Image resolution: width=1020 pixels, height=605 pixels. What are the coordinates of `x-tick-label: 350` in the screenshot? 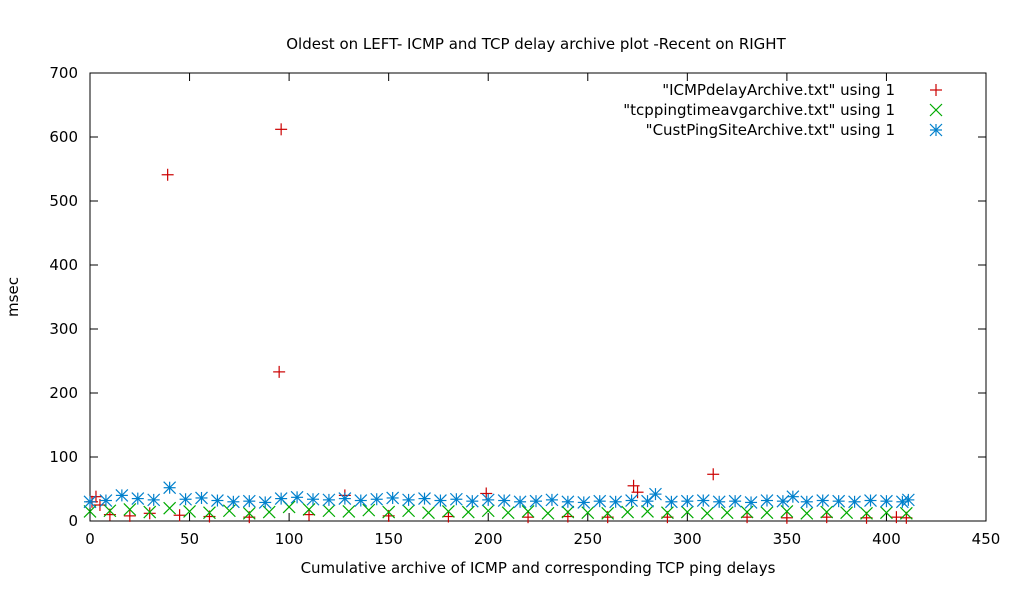 It's located at (787, 539).